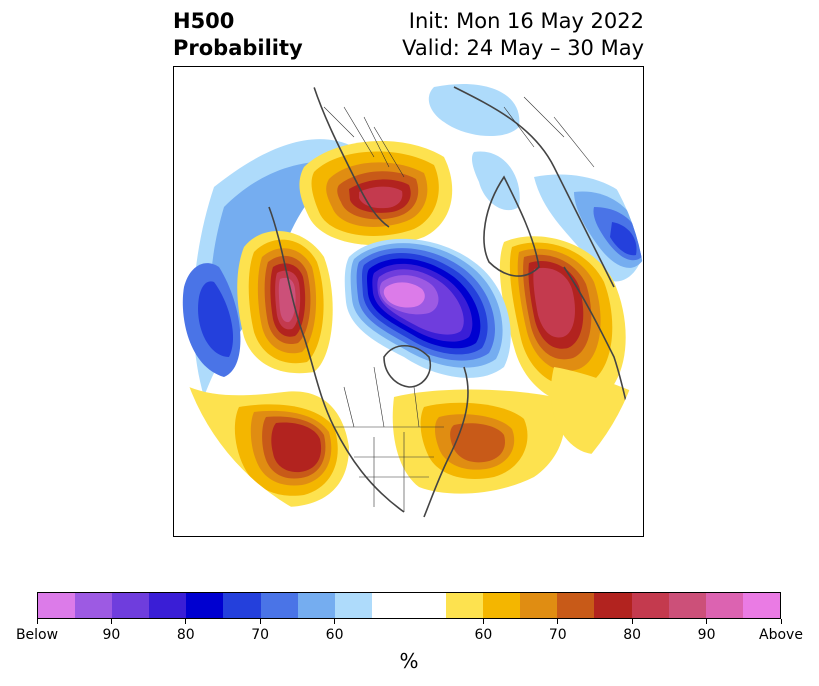 The width and height of the screenshot is (819, 686). I want to click on colorbar-tick-label: Above, so click(781, 635).